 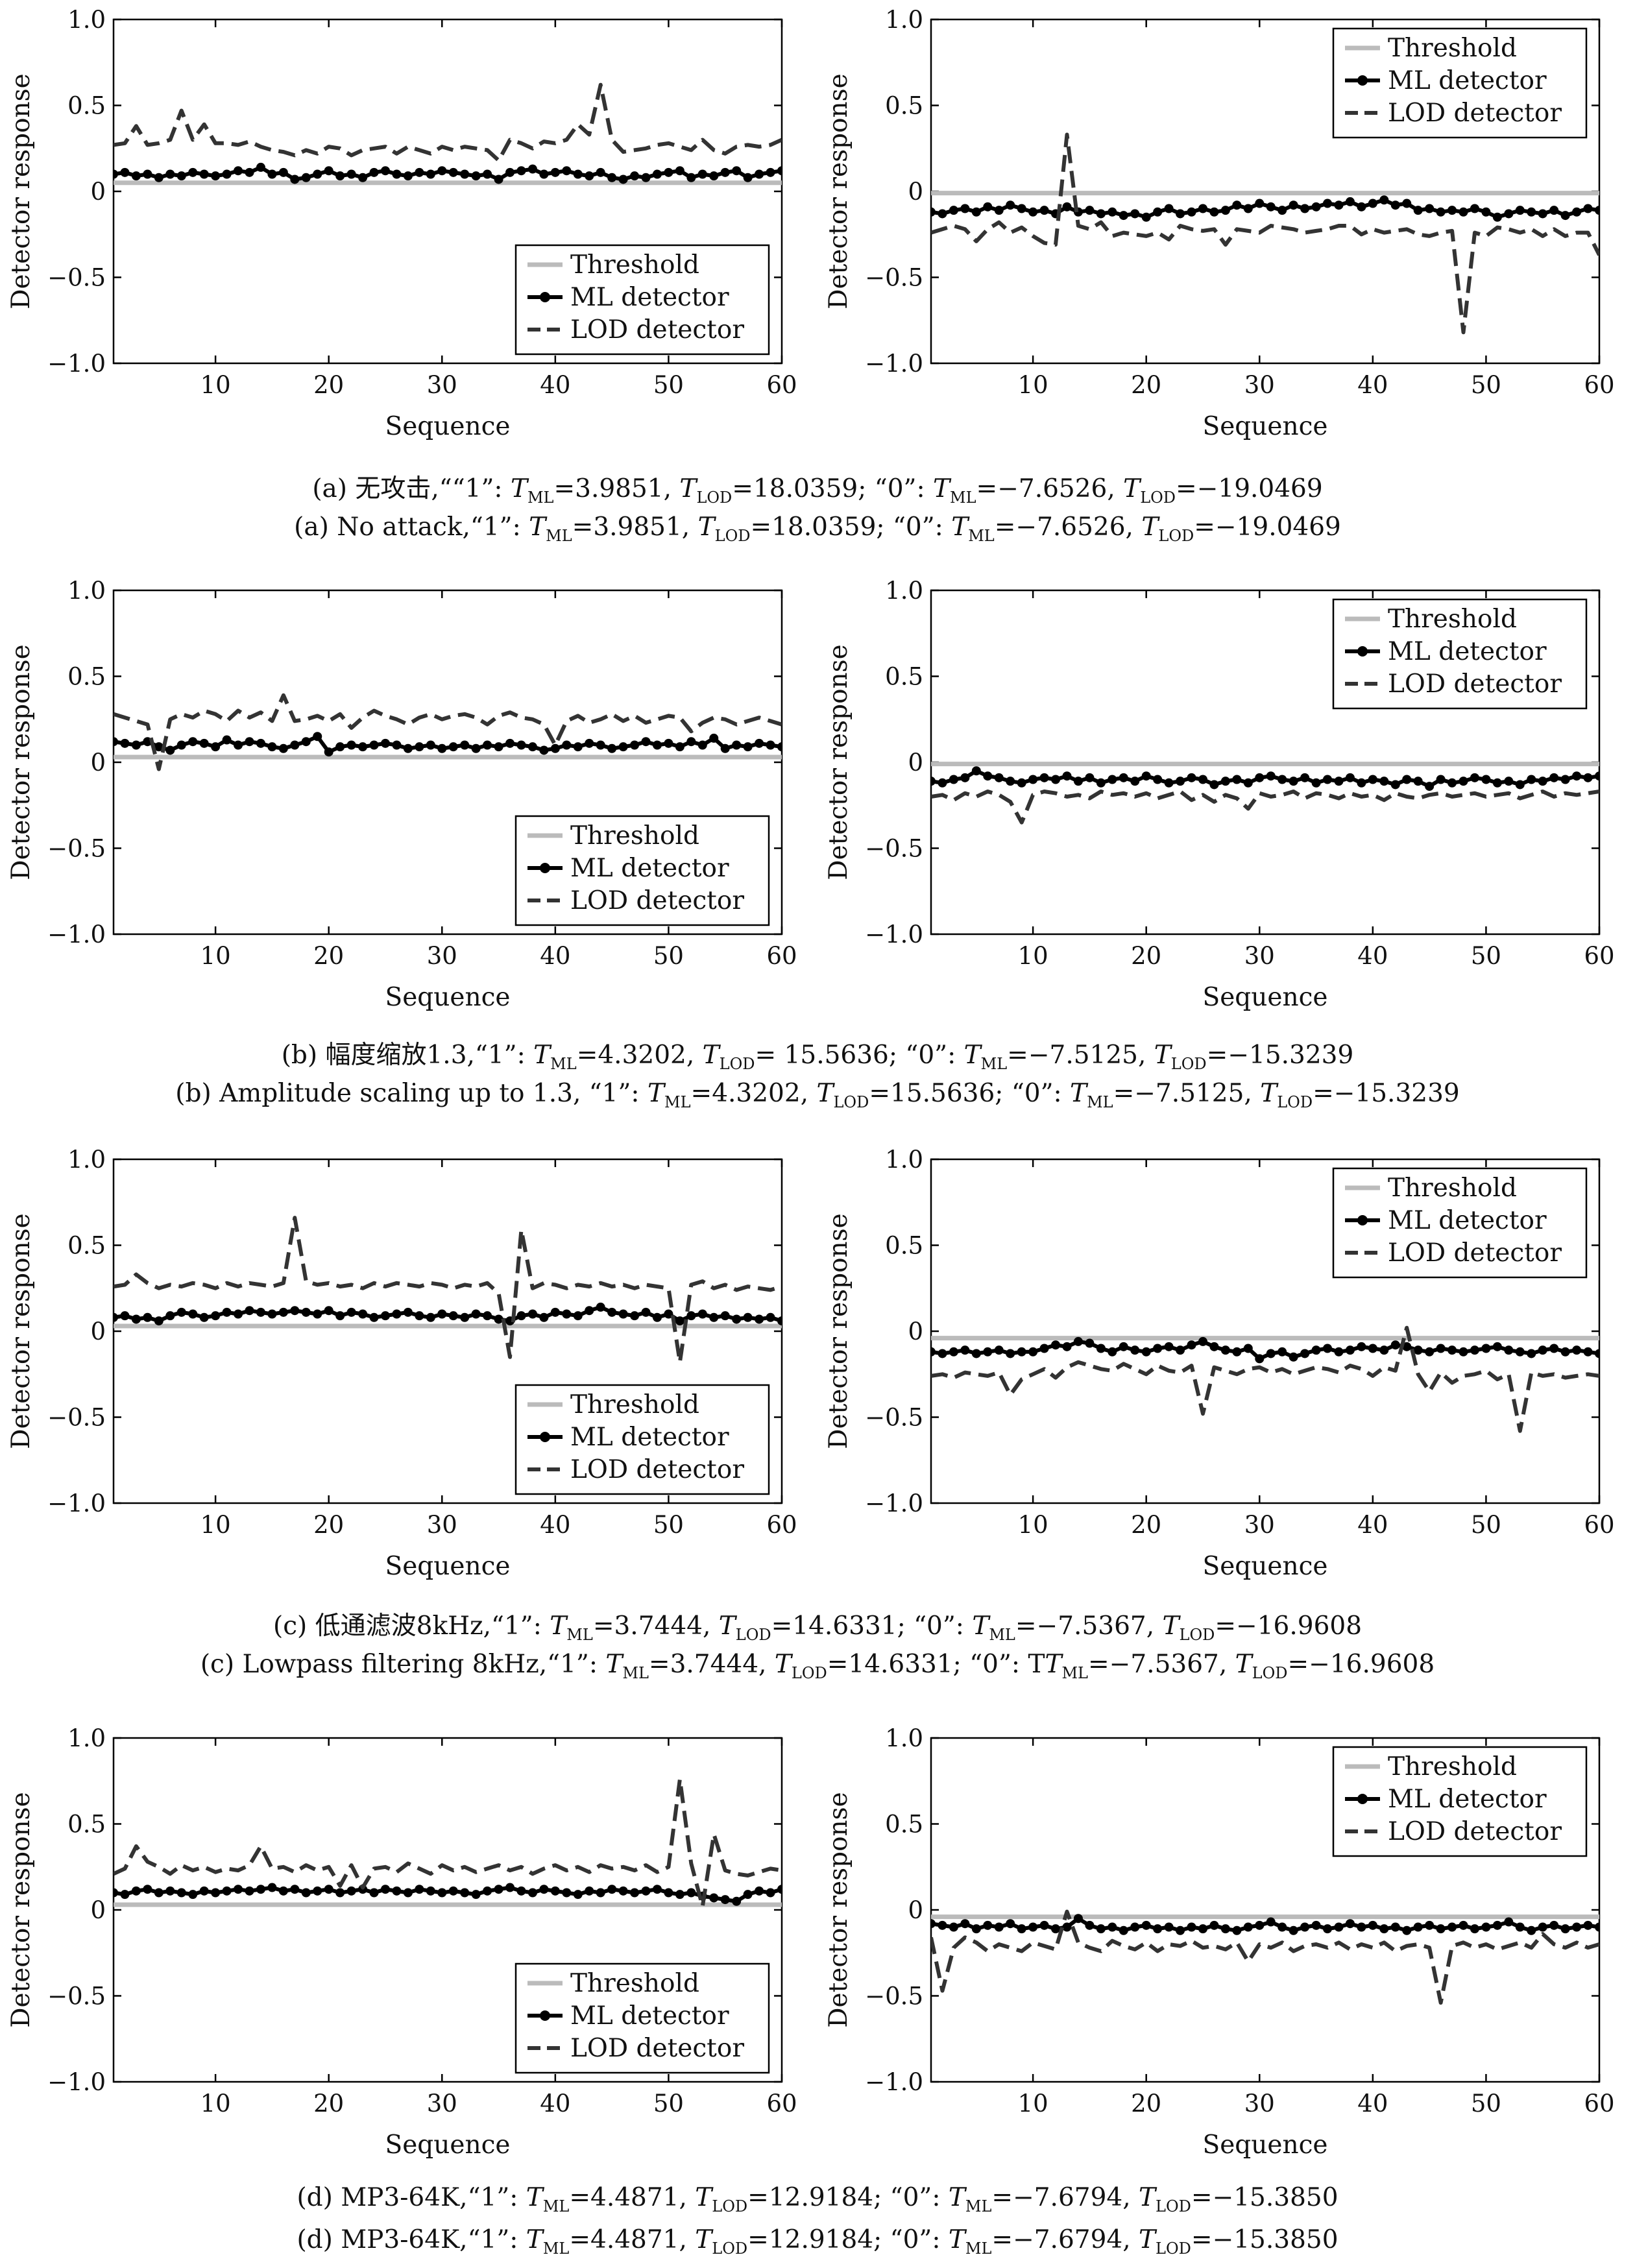 I want to click on caption-prefix: (d) MP3-64K,“1”:, so click(x=412, y=2239).